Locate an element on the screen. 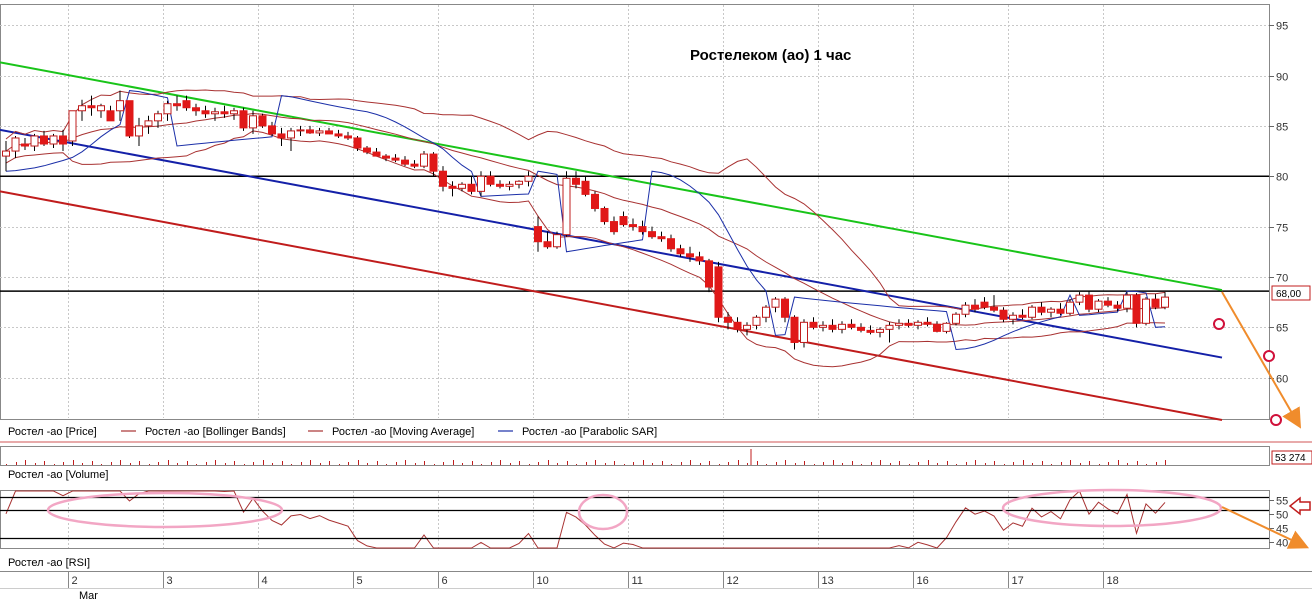 This screenshot has width=1312, height=609. price-tick-label: 60 is located at coordinates (1282, 380).